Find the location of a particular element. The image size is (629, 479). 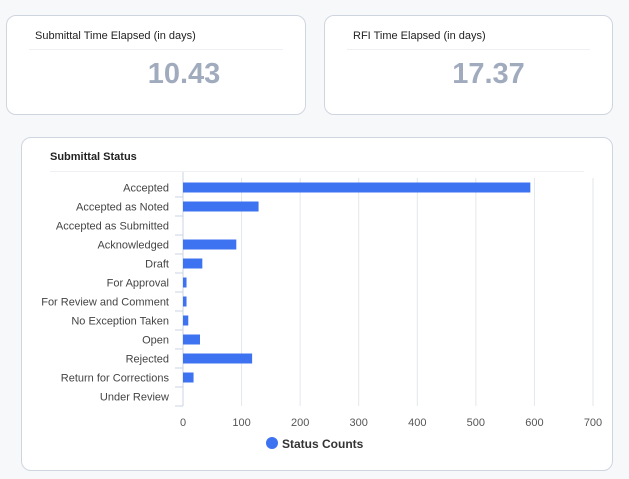

kpi-title: Submittal Time Elapsed (in days) is located at coordinates (115, 36).